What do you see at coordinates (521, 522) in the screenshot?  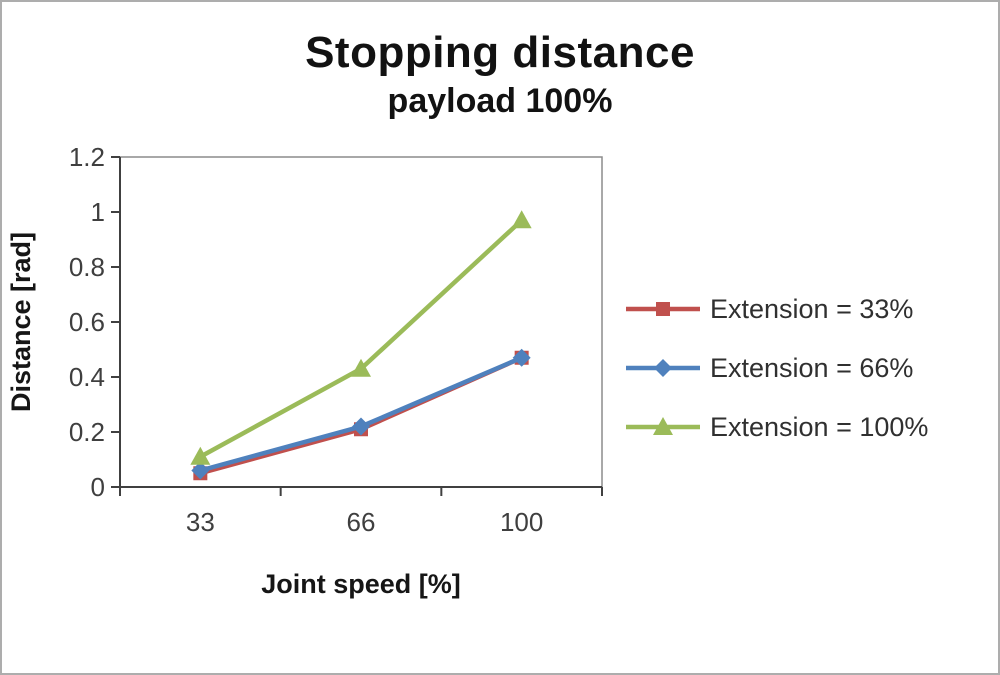 I see `x-tick-label: 100` at bounding box center [521, 522].